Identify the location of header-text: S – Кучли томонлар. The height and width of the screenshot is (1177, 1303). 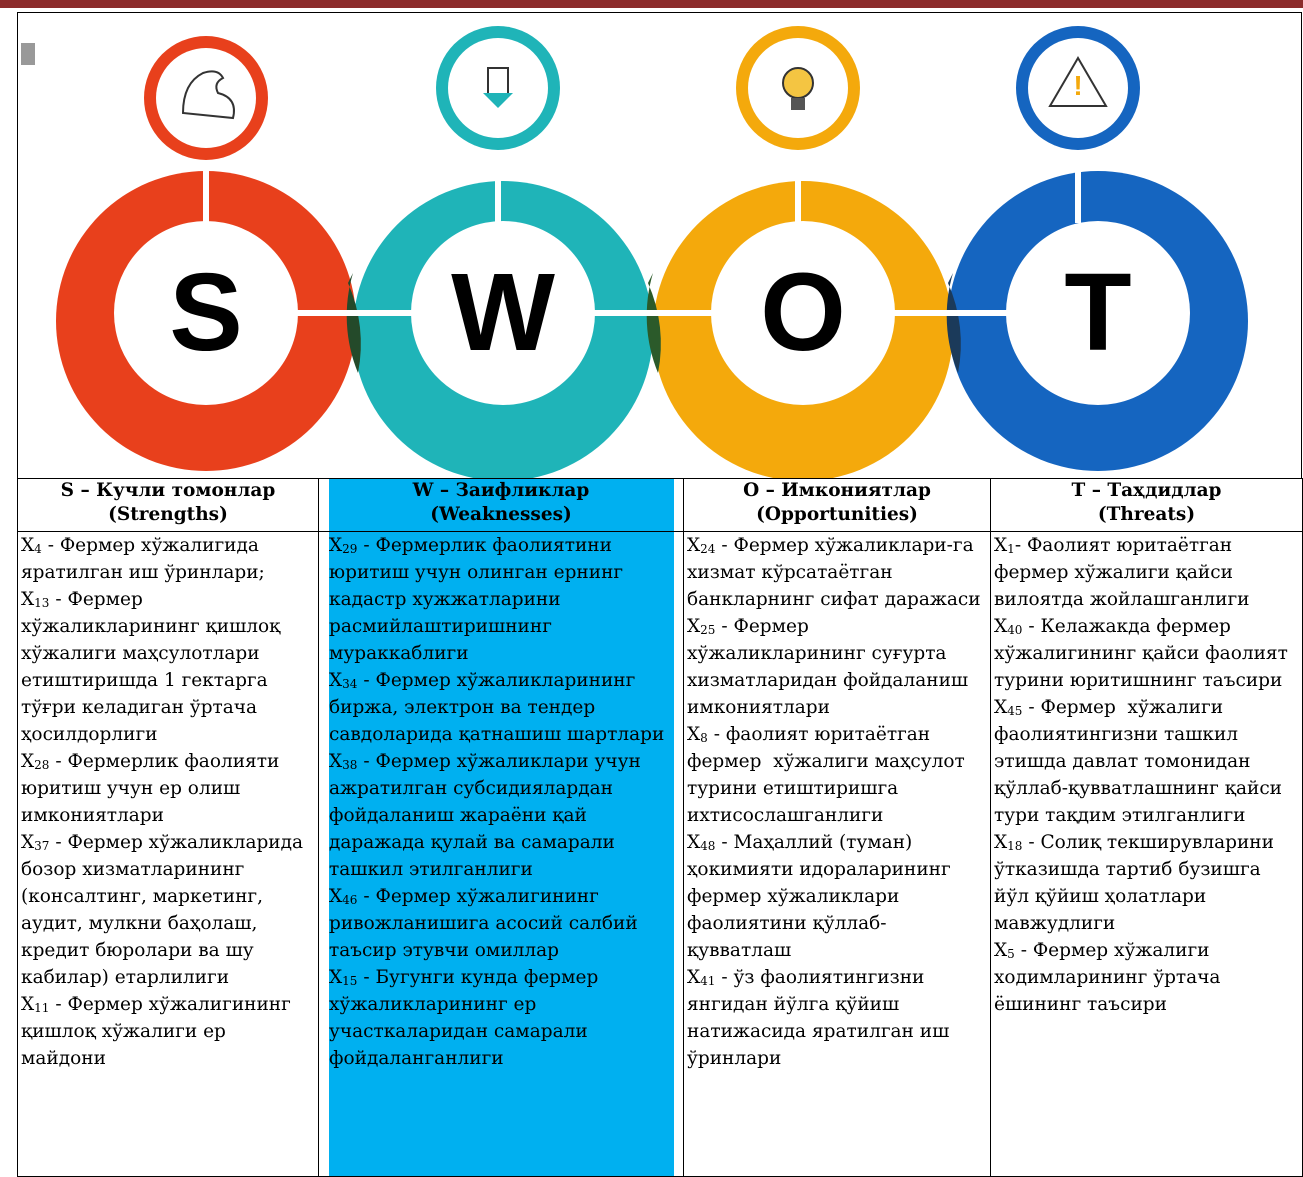
(168, 490).